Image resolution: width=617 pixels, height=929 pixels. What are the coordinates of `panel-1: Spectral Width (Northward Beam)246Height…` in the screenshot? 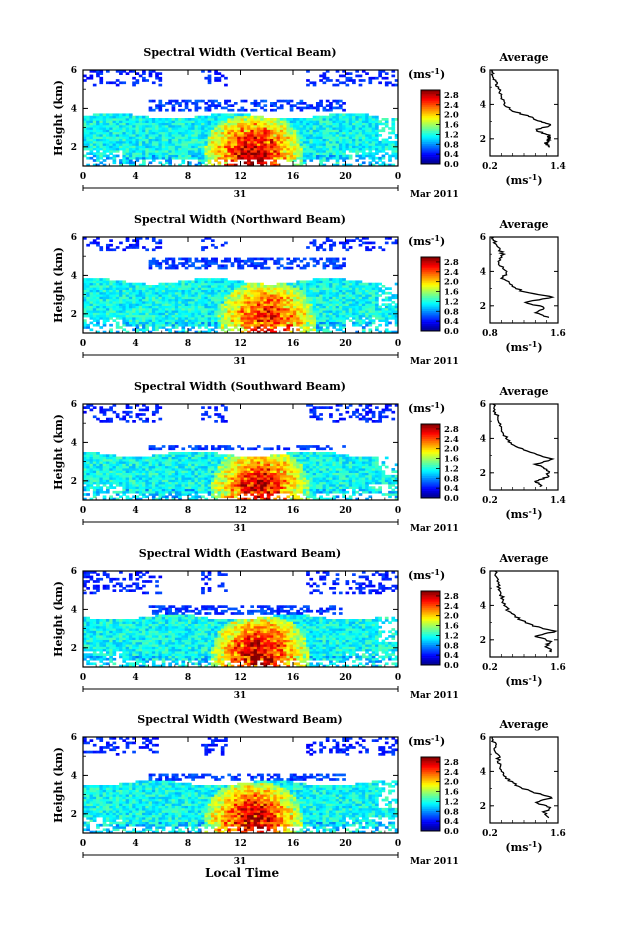 It's located at (309, 290).